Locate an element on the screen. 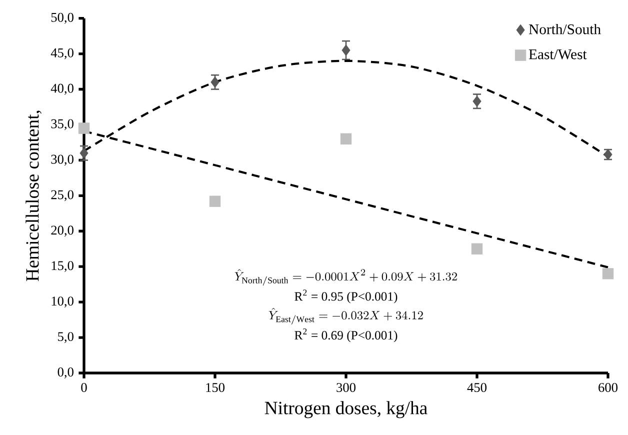 The height and width of the screenshot is (435, 628). y-tick-label: 35,0 is located at coordinates (62, 124).